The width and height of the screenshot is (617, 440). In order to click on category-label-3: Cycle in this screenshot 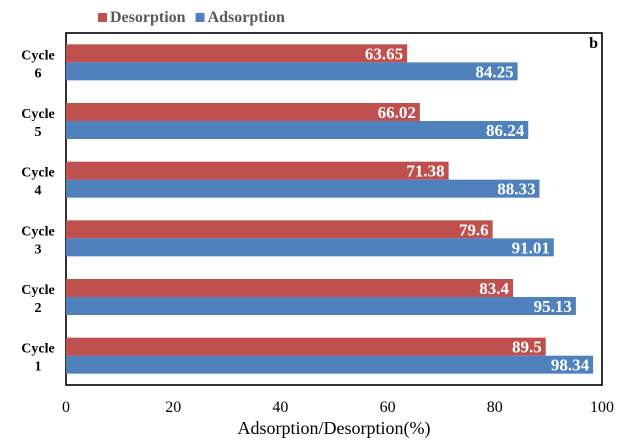, I will do `click(37, 231)`.